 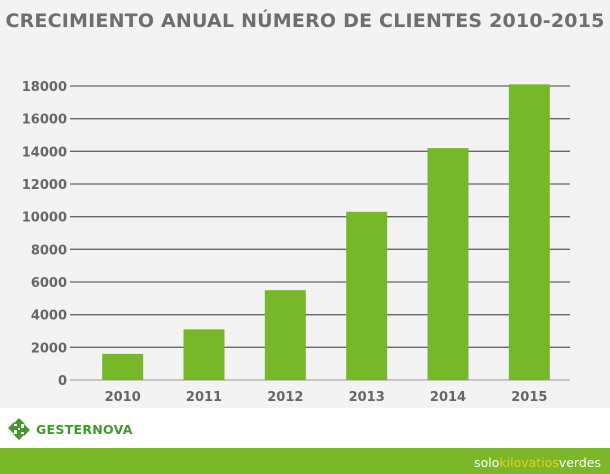 I want to click on x-tick-label: 2015, so click(x=529, y=397).